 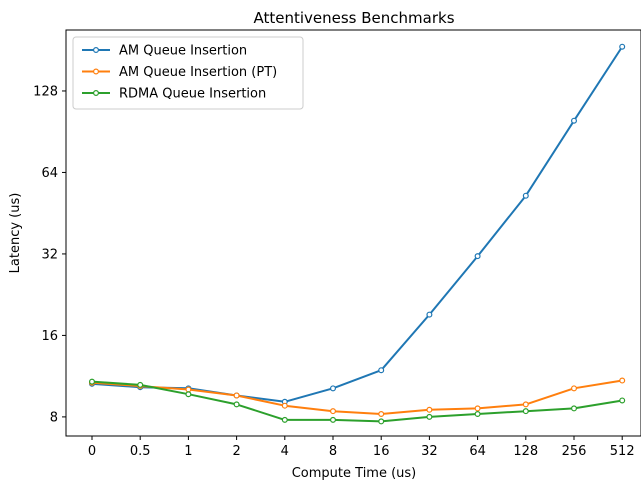 What do you see at coordinates (285, 451) in the screenshot?
I see `x-tick-label: 4` at bounding box center [285, 451].